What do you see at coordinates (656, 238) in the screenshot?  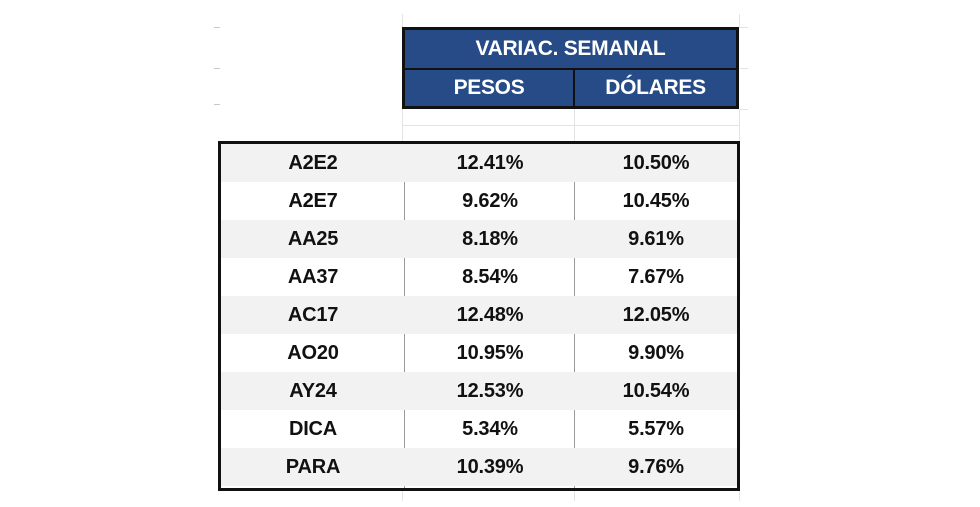 I see `dolares-cell: 9.61%` at bounding box center [656, 238].